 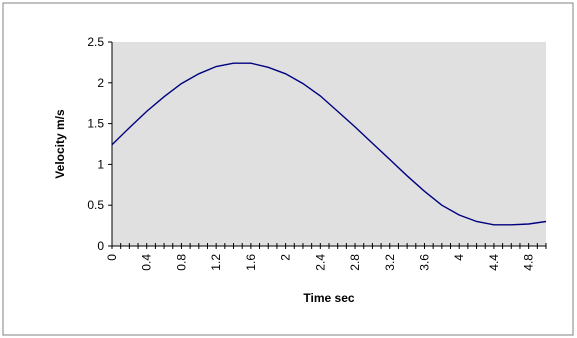 What do you see at coordinates (459, 257) in the screenshot?
I see `x-tick-label: 4` at bounding box center [459, 257].